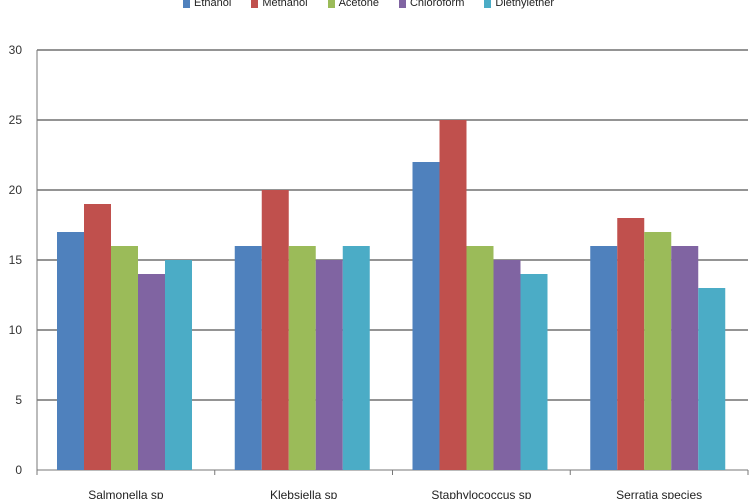 This screenshot has width=750, height=499. What do you see at coordinates (16, 190) in the screenshot?
I see `y-tick-label: 20` at bounding box center [16, 190].